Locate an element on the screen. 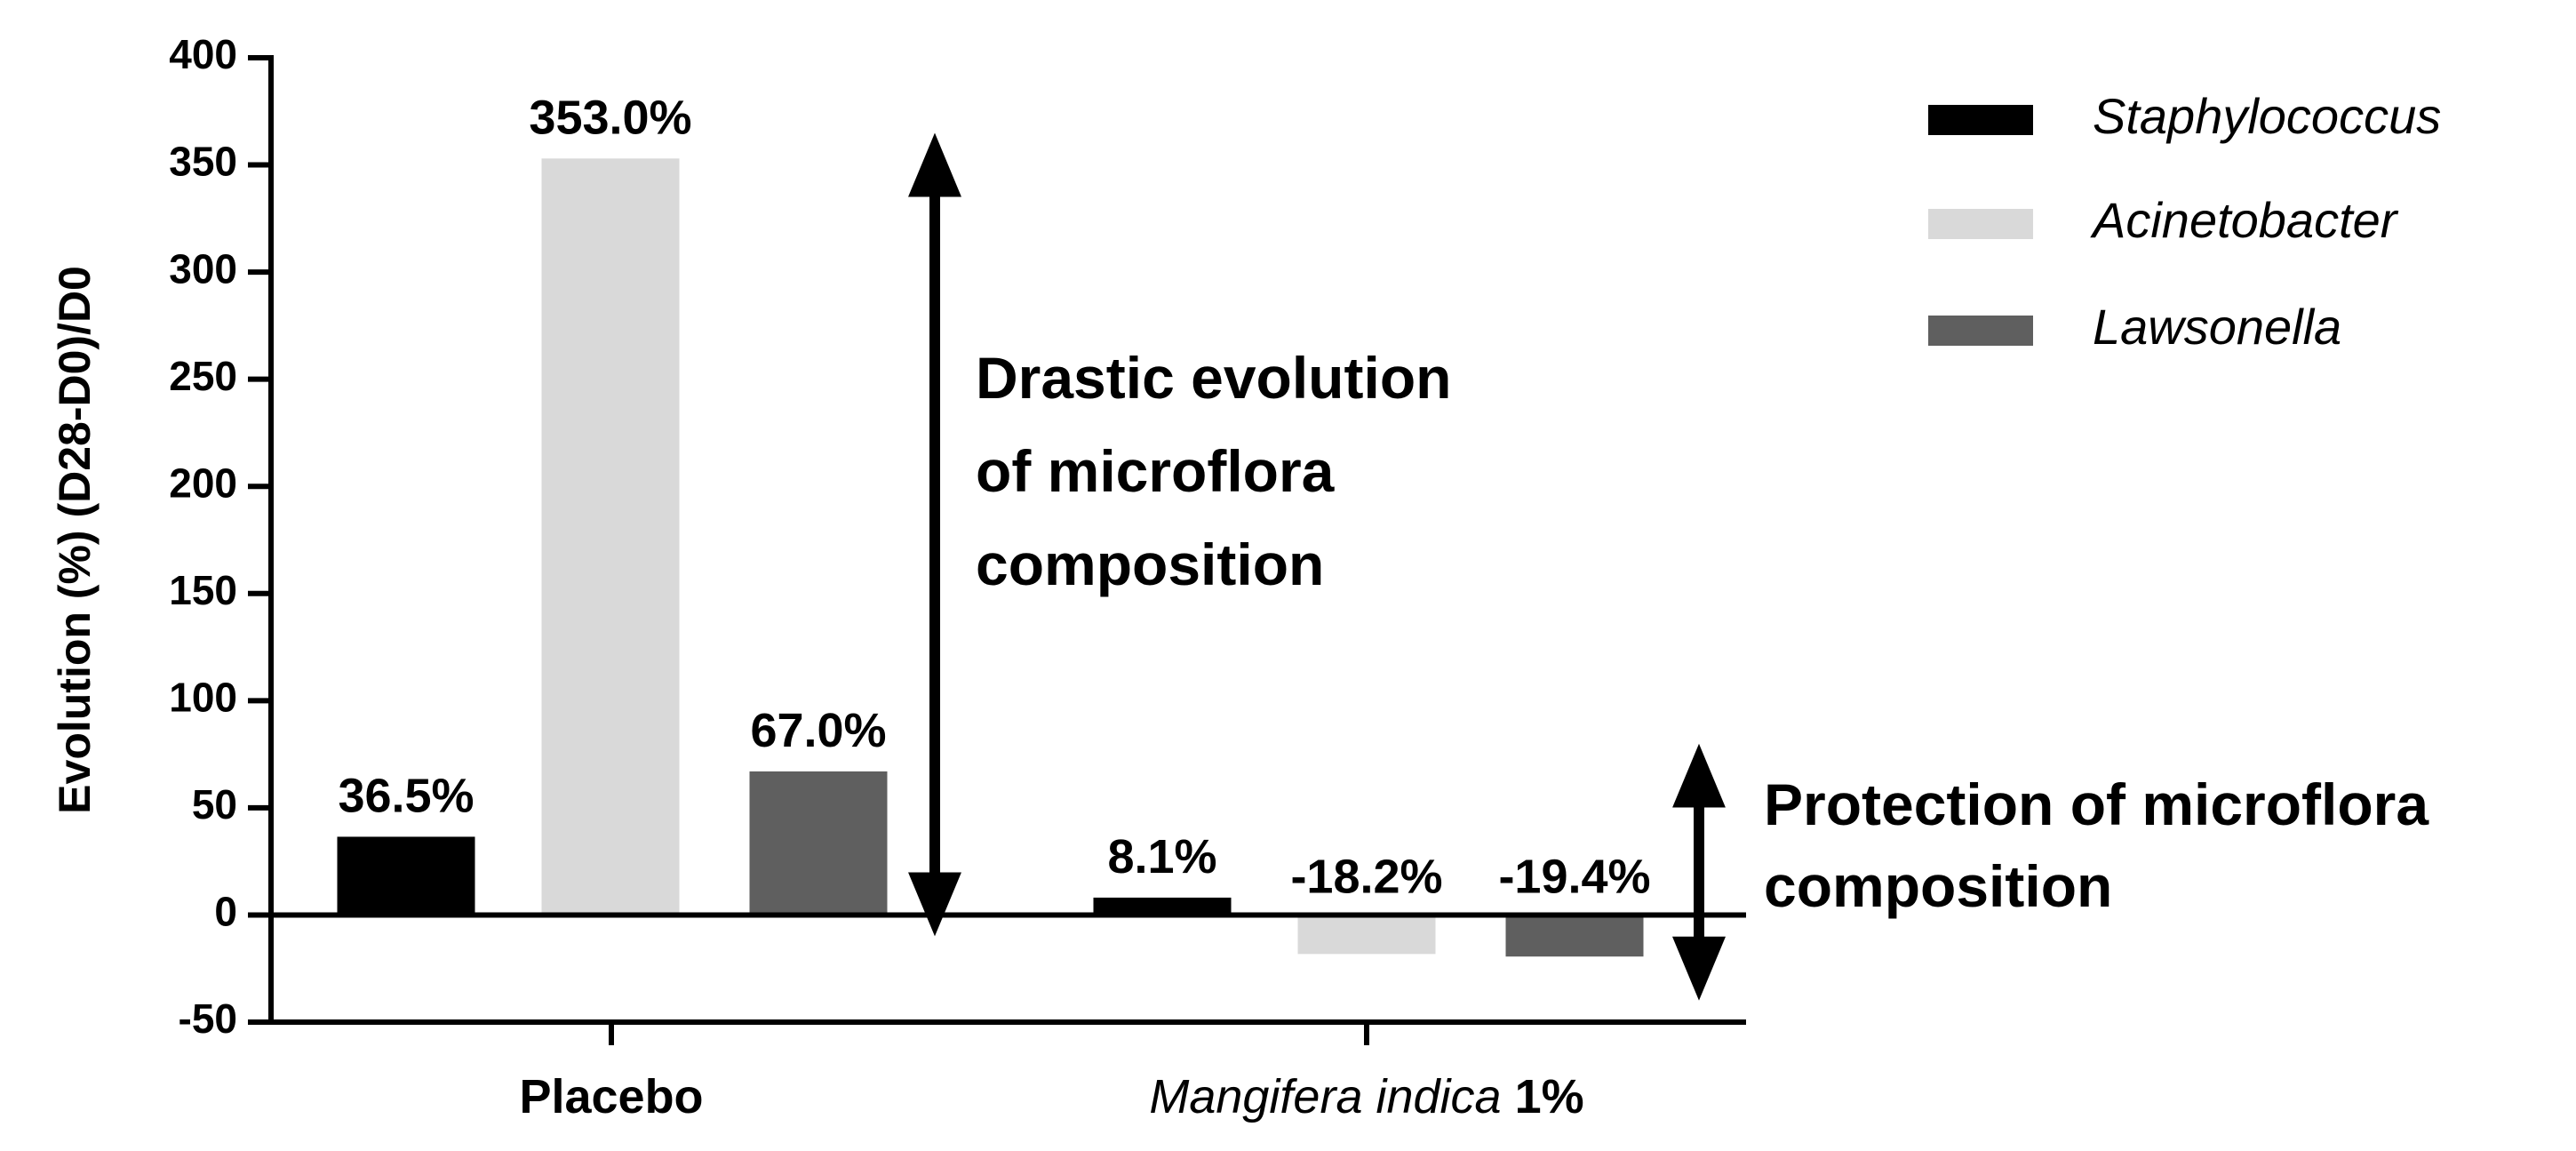 The width and height of the screenshot is (2576, 1151). annotation-line: Drastic evolution is located at coordinates (1213, 378).